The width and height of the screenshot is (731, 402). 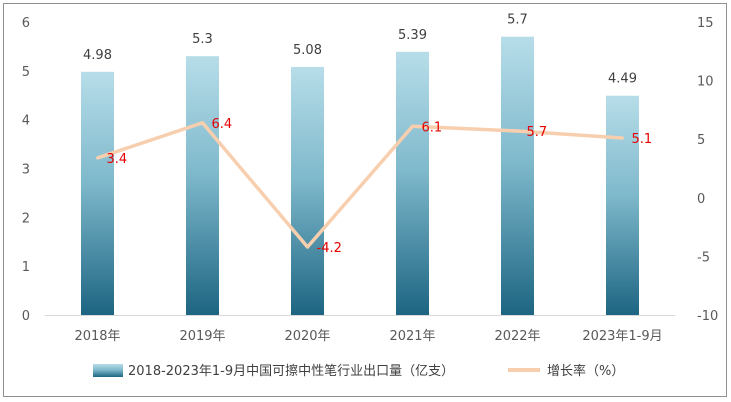 I want to click on y-left-tick-label: 1, so click(x=26, y=267).